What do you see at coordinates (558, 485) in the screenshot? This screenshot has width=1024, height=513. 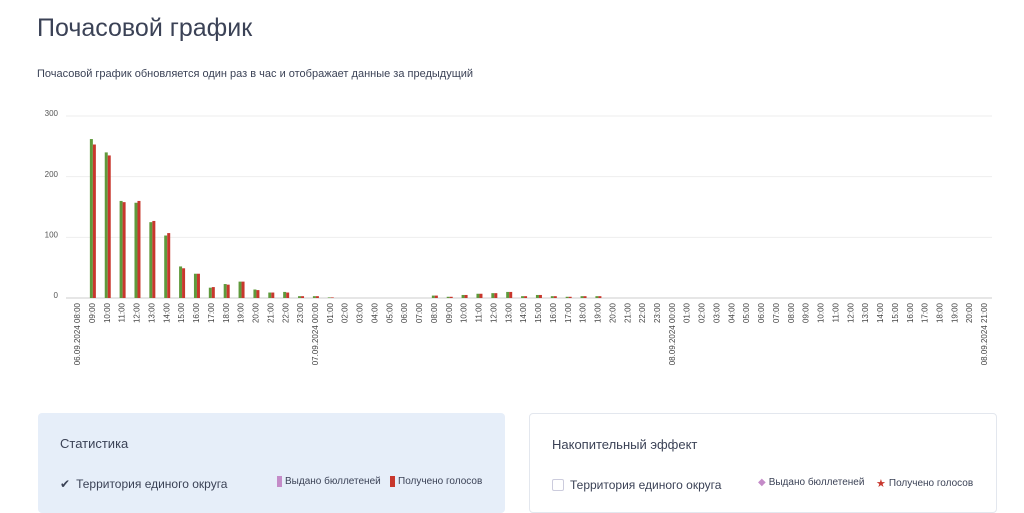 I see `check-box` at bounding box center [558, 485].